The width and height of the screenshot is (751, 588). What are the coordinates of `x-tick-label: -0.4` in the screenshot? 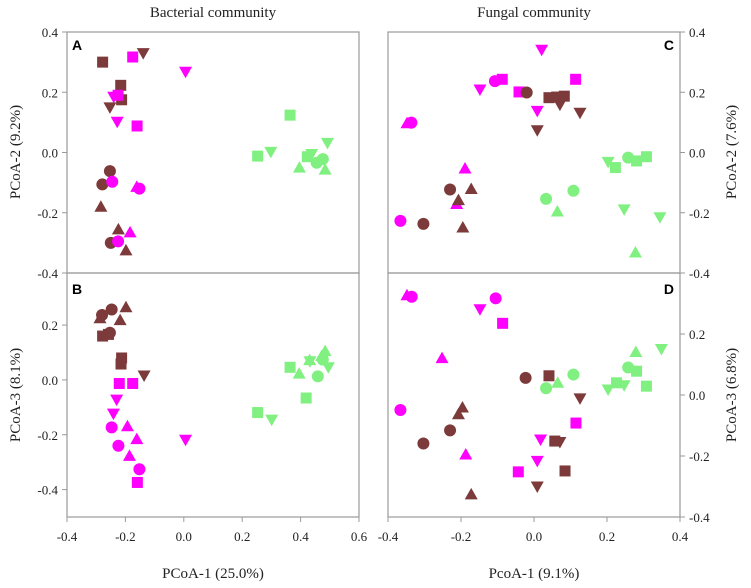 It's located at (388, 536).